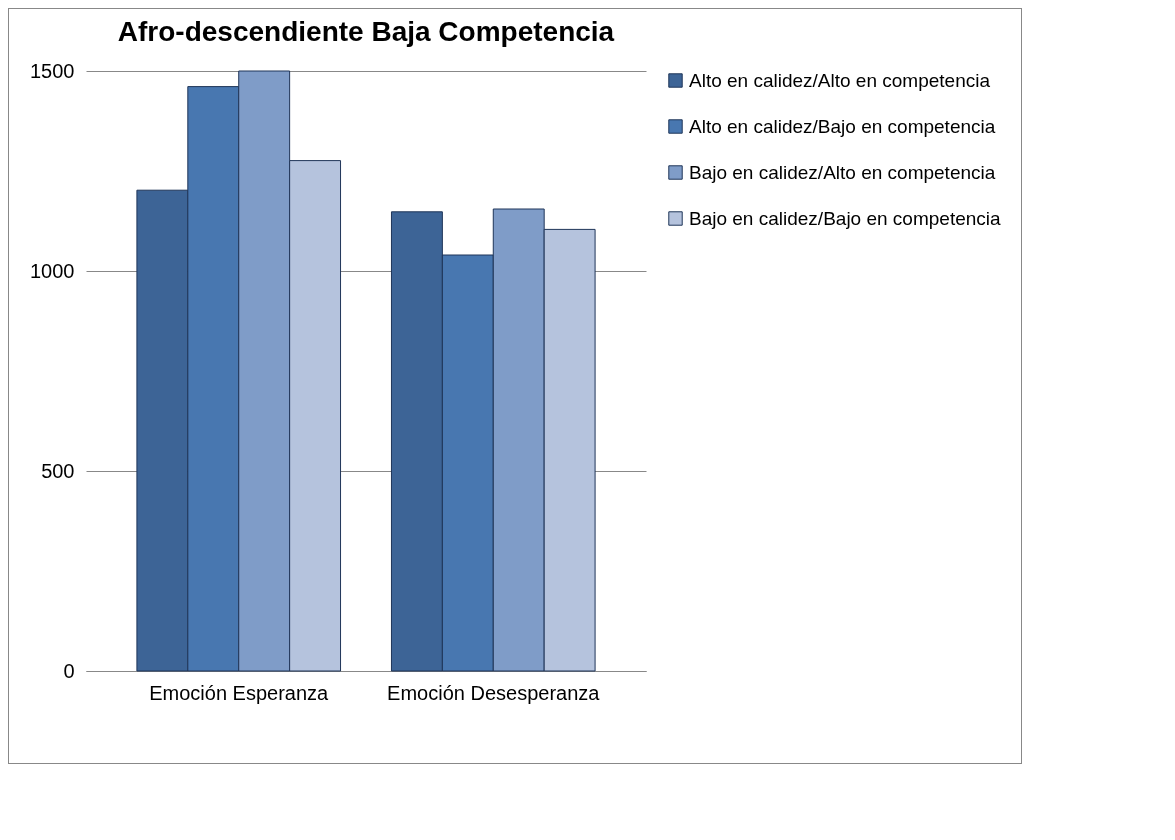 The height and width of the screenshot is (840, 1175). Describe the element at coordinates (494, 692) in the screenshot. I see `x-tick-label: Emoción Desesperanza` at that location.